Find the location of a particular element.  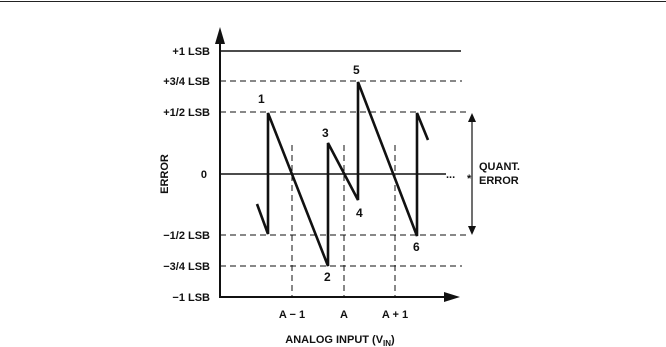

x-axis-title: ANALOG INPUT (VIN) is located at coordinates (340, 340).